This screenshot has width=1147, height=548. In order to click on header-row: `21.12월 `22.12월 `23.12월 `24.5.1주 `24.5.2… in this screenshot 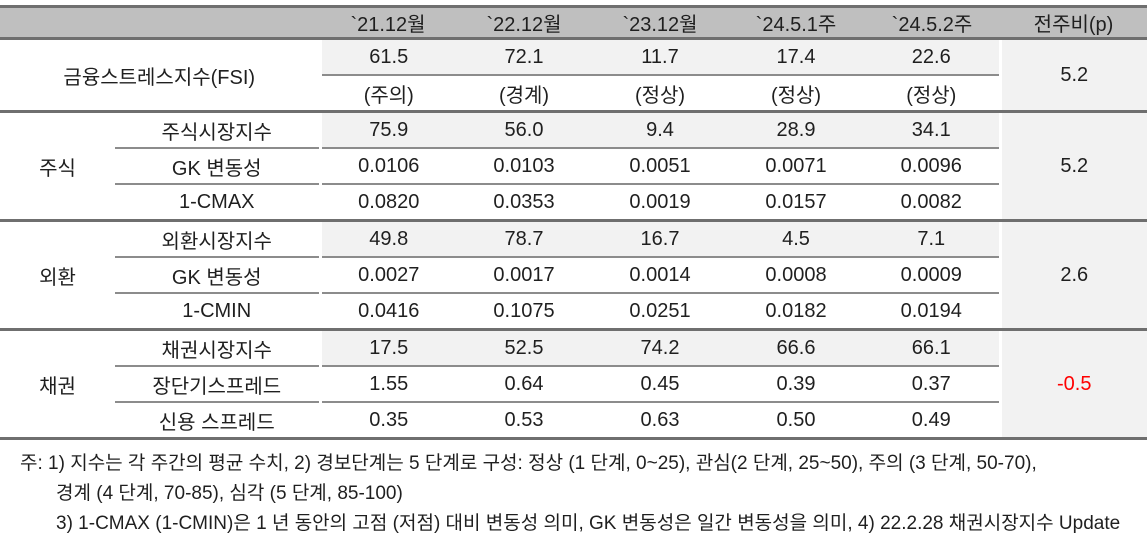, I will do `click(573, 22)`.